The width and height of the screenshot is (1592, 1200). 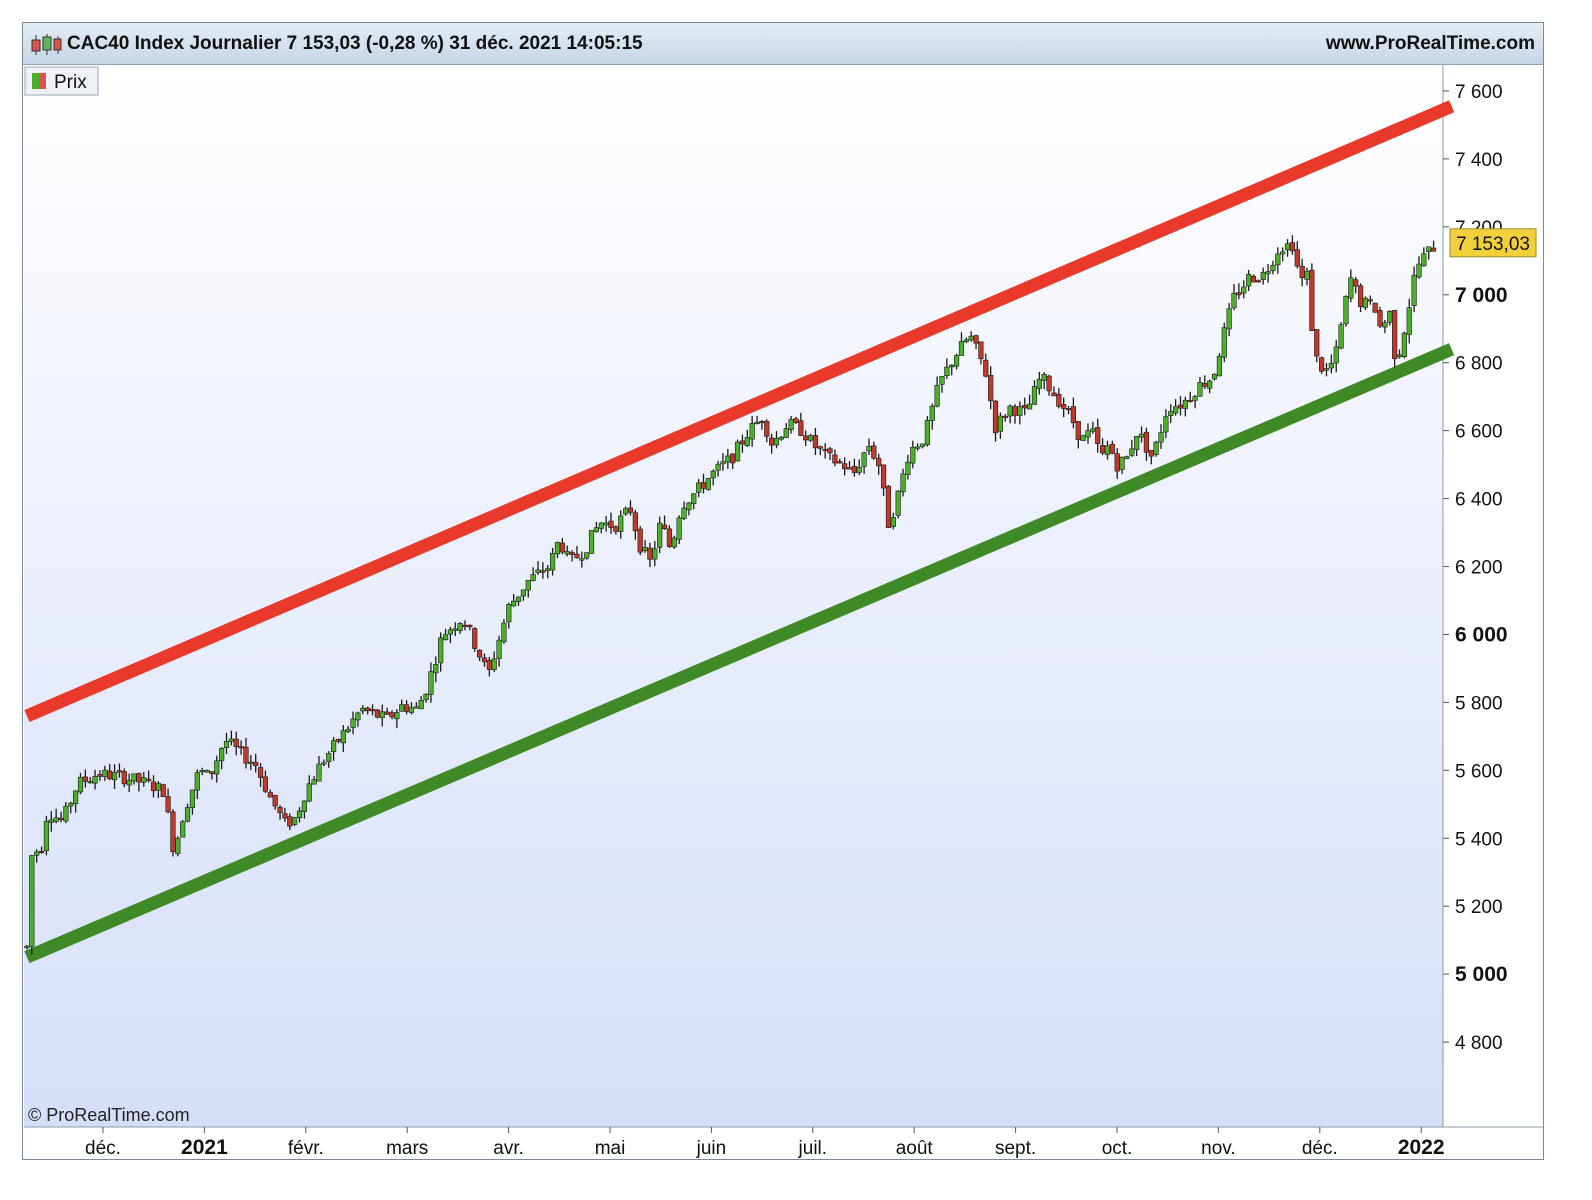 What do you see at coordinates (1218, 1148) in the screenshot?
I see `x-tick-label: nov.` at bounding box center [1218, 1148].